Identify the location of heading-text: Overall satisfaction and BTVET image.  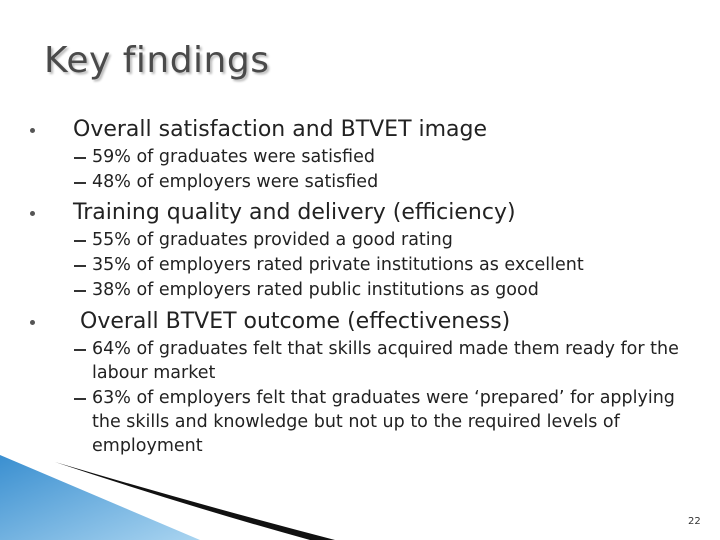
(280, 129).